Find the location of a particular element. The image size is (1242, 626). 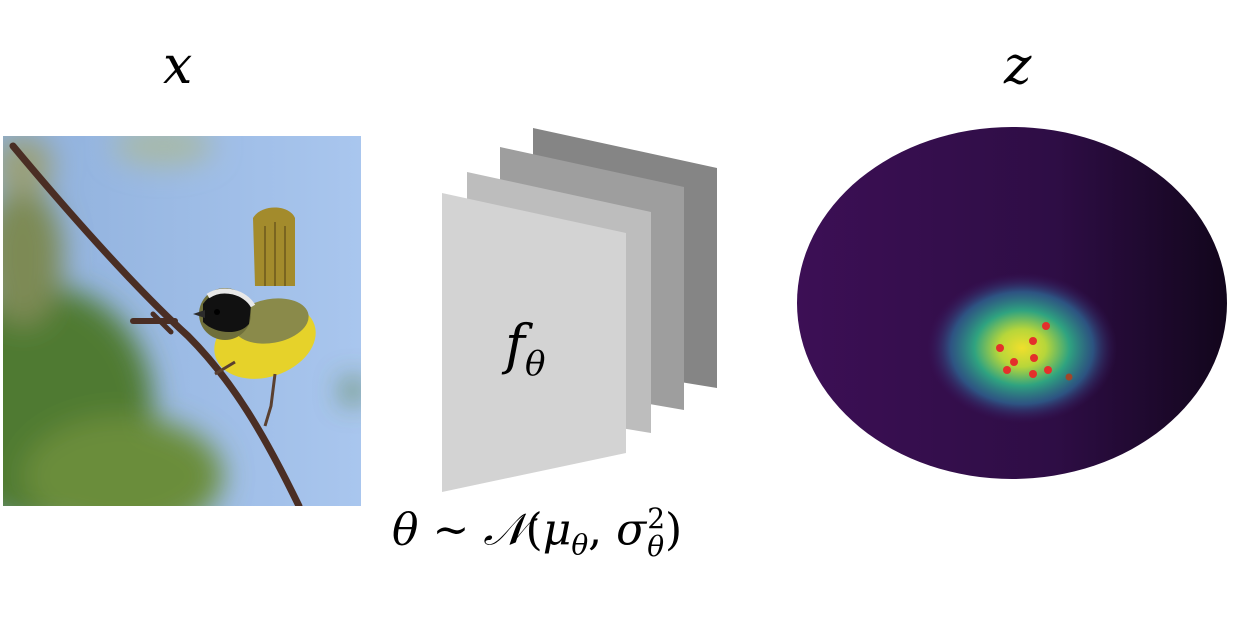

formula-mu: μ is located at coordinates (557, 530).